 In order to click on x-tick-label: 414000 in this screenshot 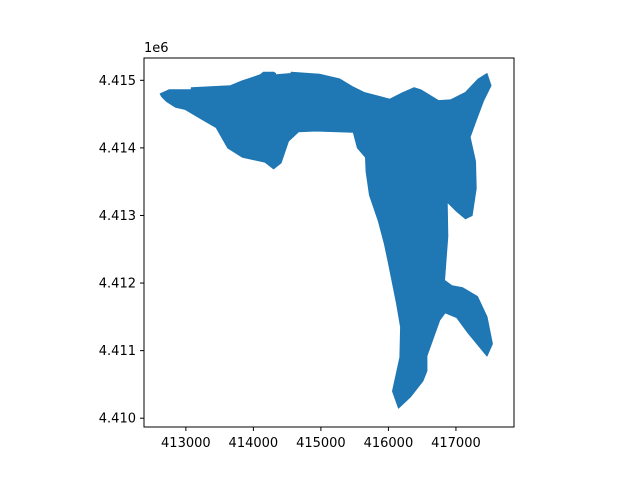, I will do `click(254, 443)`.